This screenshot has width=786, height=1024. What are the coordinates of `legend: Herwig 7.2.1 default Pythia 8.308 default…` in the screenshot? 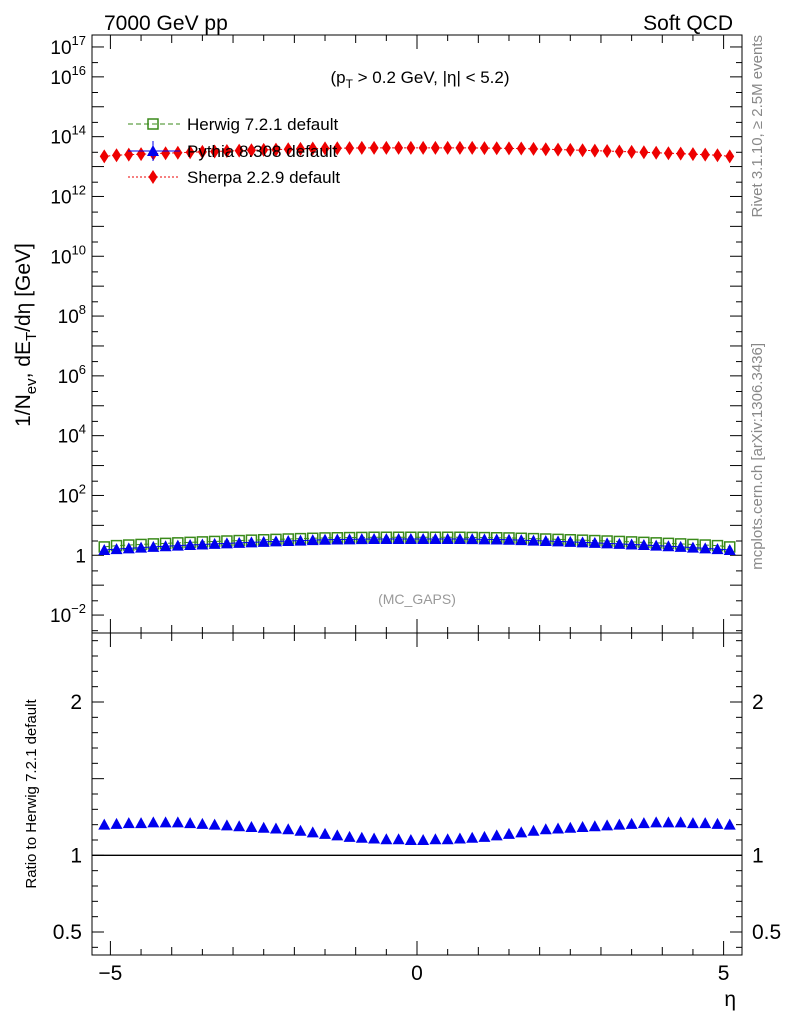 It's located at (234, 151).